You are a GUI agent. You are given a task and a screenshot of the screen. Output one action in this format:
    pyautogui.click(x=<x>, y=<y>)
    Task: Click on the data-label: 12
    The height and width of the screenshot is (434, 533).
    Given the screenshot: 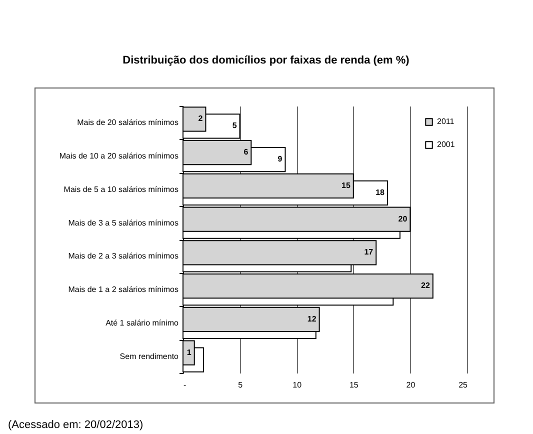 What is the action you would take?
    pyautogui.click(x=312, y=319)
    